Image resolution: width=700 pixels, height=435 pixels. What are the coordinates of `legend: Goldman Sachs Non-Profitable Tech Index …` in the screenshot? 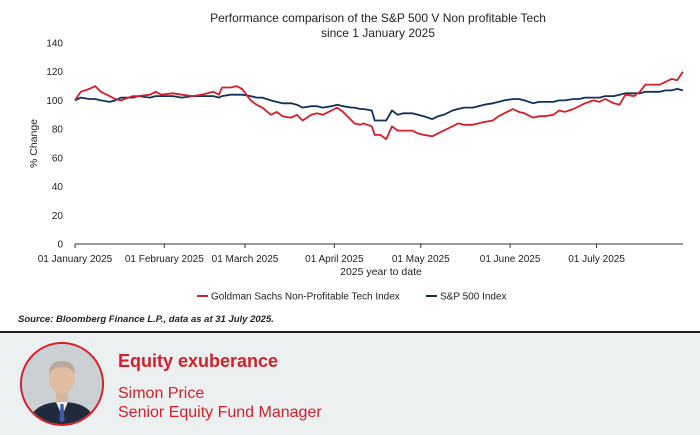 It's located at (352, 297).